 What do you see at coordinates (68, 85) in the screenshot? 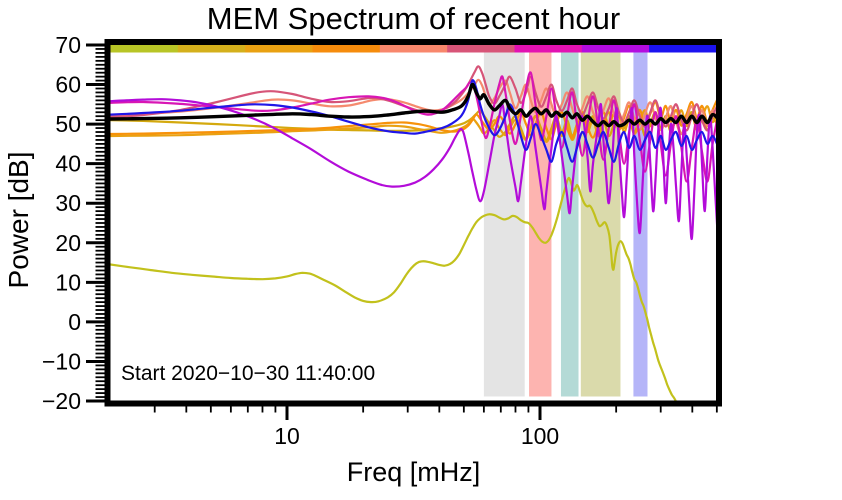
I see `y-tick-label: 60` at bounding box center [68, 85].